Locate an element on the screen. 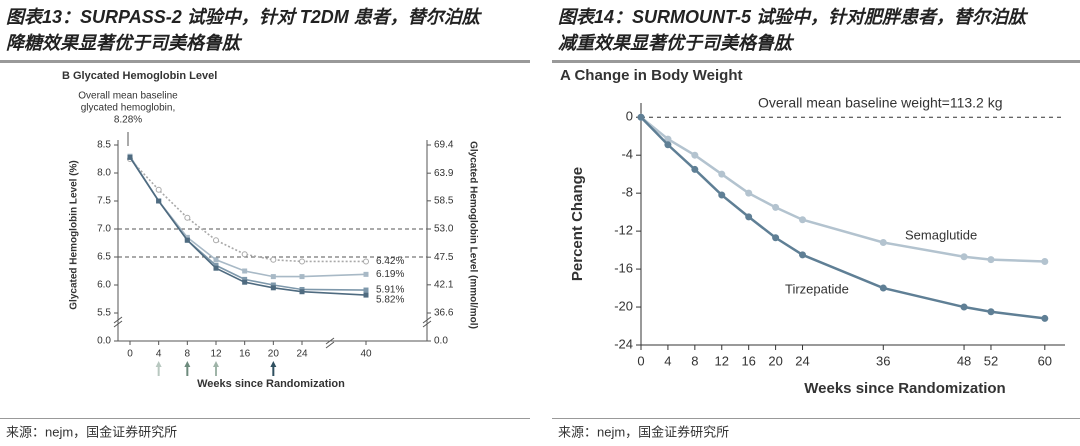  annotation: Overall mean baseline weight=113.2 kg is located at coordinates (880, 103).